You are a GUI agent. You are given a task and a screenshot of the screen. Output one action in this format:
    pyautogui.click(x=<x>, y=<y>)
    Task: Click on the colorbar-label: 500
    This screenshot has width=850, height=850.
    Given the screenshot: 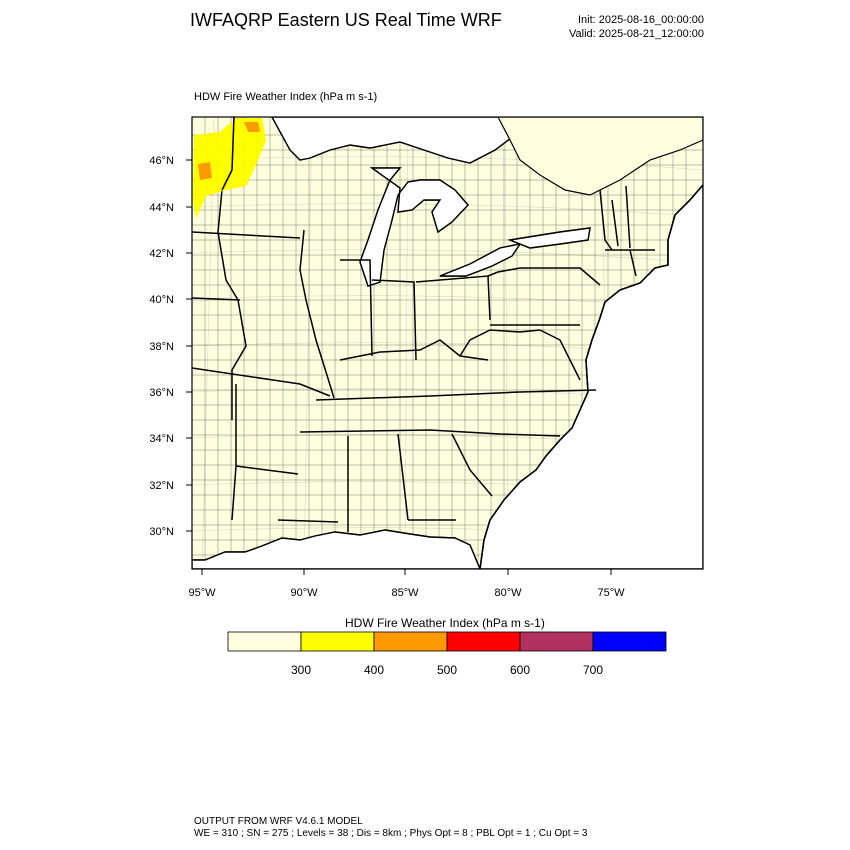 What is the action you would take?
    pyautogui.click(x=447, y=670)
    